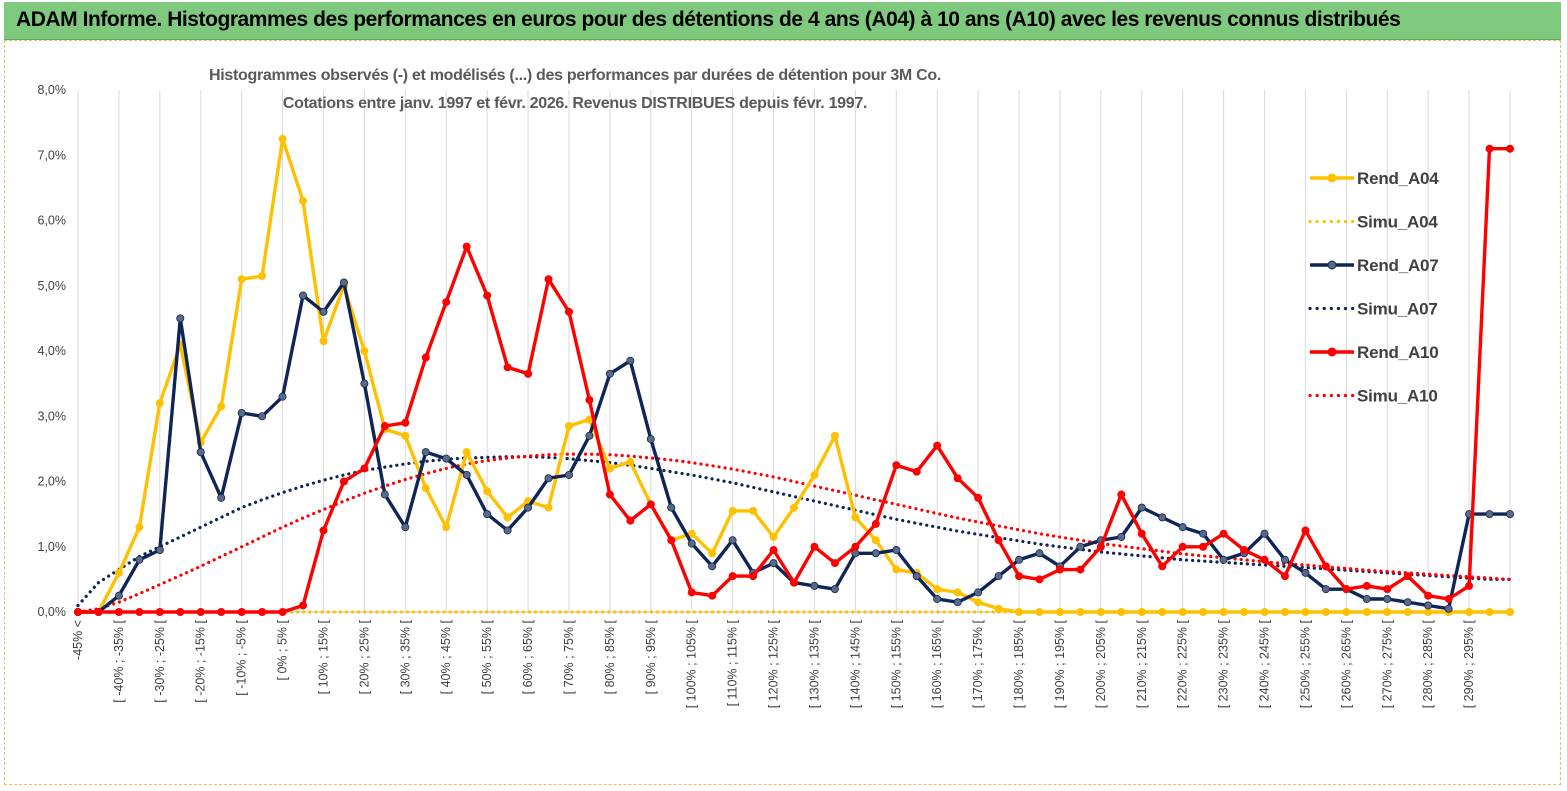 This screenshot has height=791, width=1567. What do you see at coordinates (364, 656) in the screenshot?
I see `x-tick-label: [ 20% ; 25% [` at bounding box center [364, 656].